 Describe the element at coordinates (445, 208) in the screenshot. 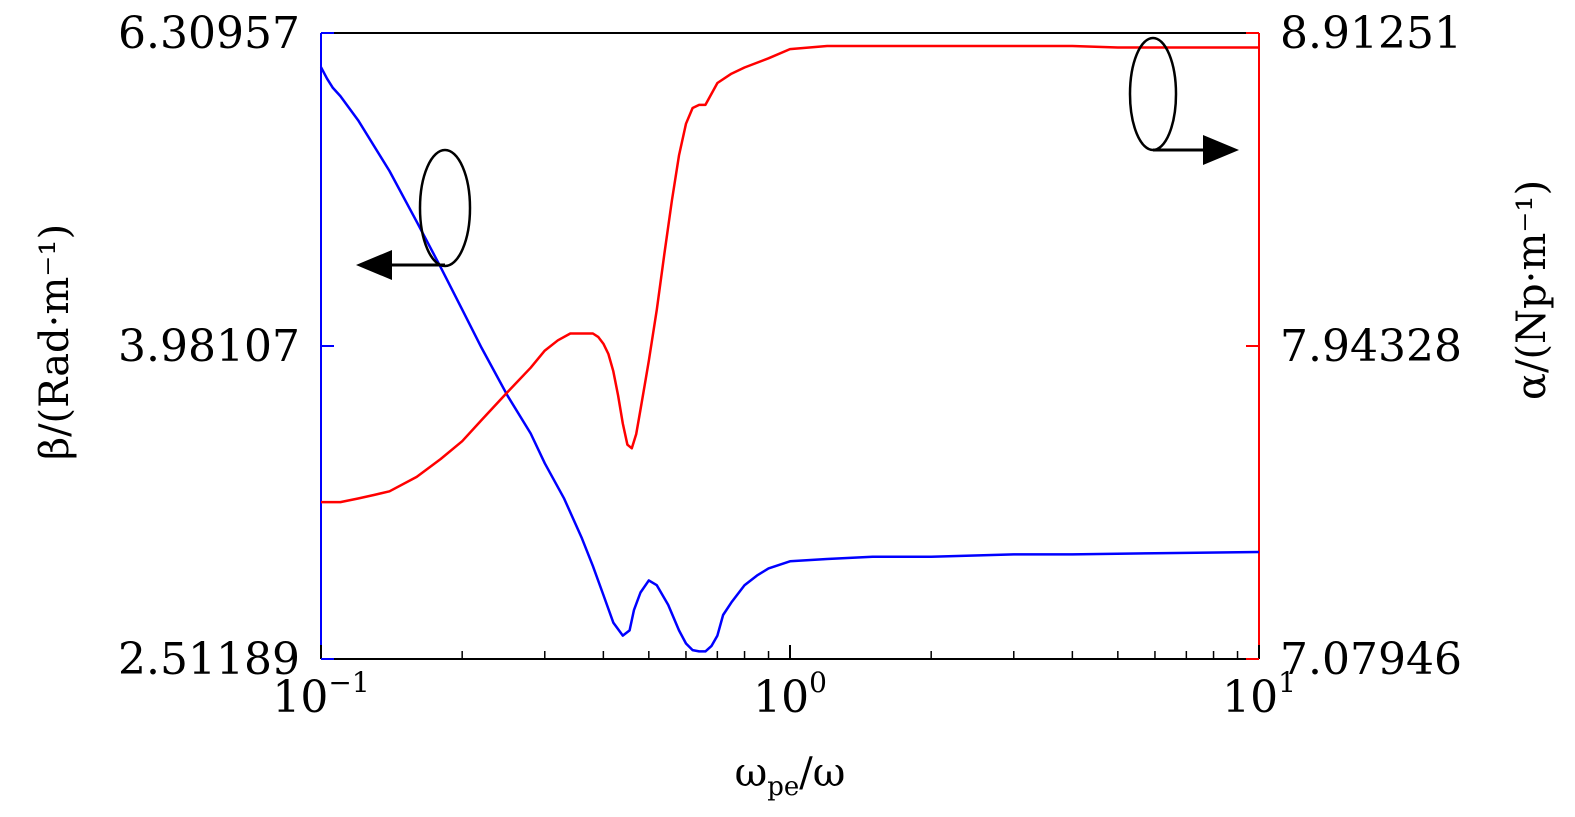

I see `annotation-ellipse-left` at that location.